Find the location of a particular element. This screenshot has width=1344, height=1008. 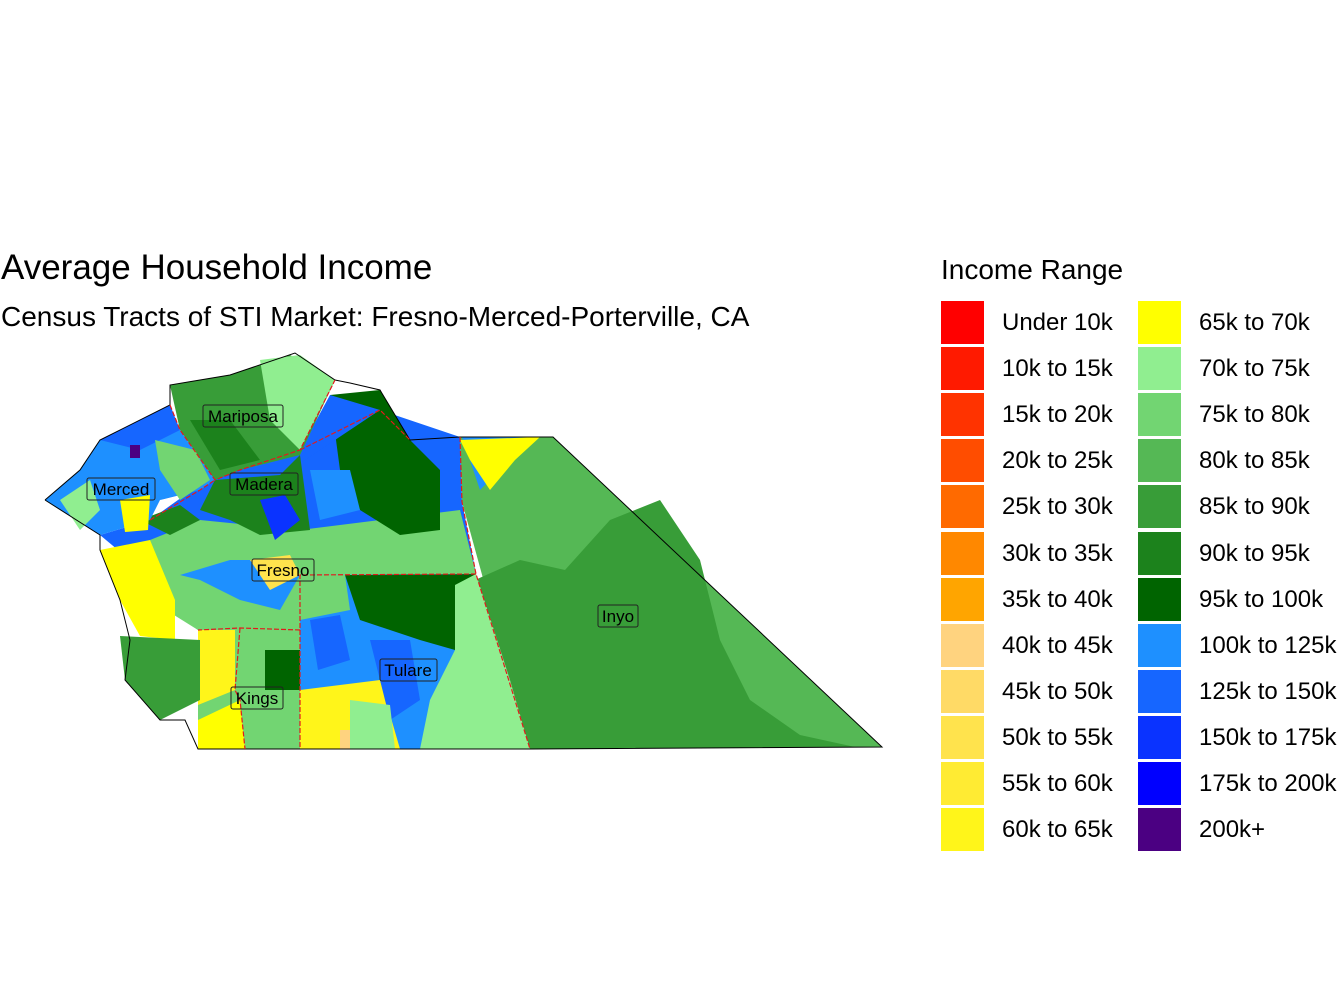

legend-item: 75k to 80k is located at coordinates (1238, 415).